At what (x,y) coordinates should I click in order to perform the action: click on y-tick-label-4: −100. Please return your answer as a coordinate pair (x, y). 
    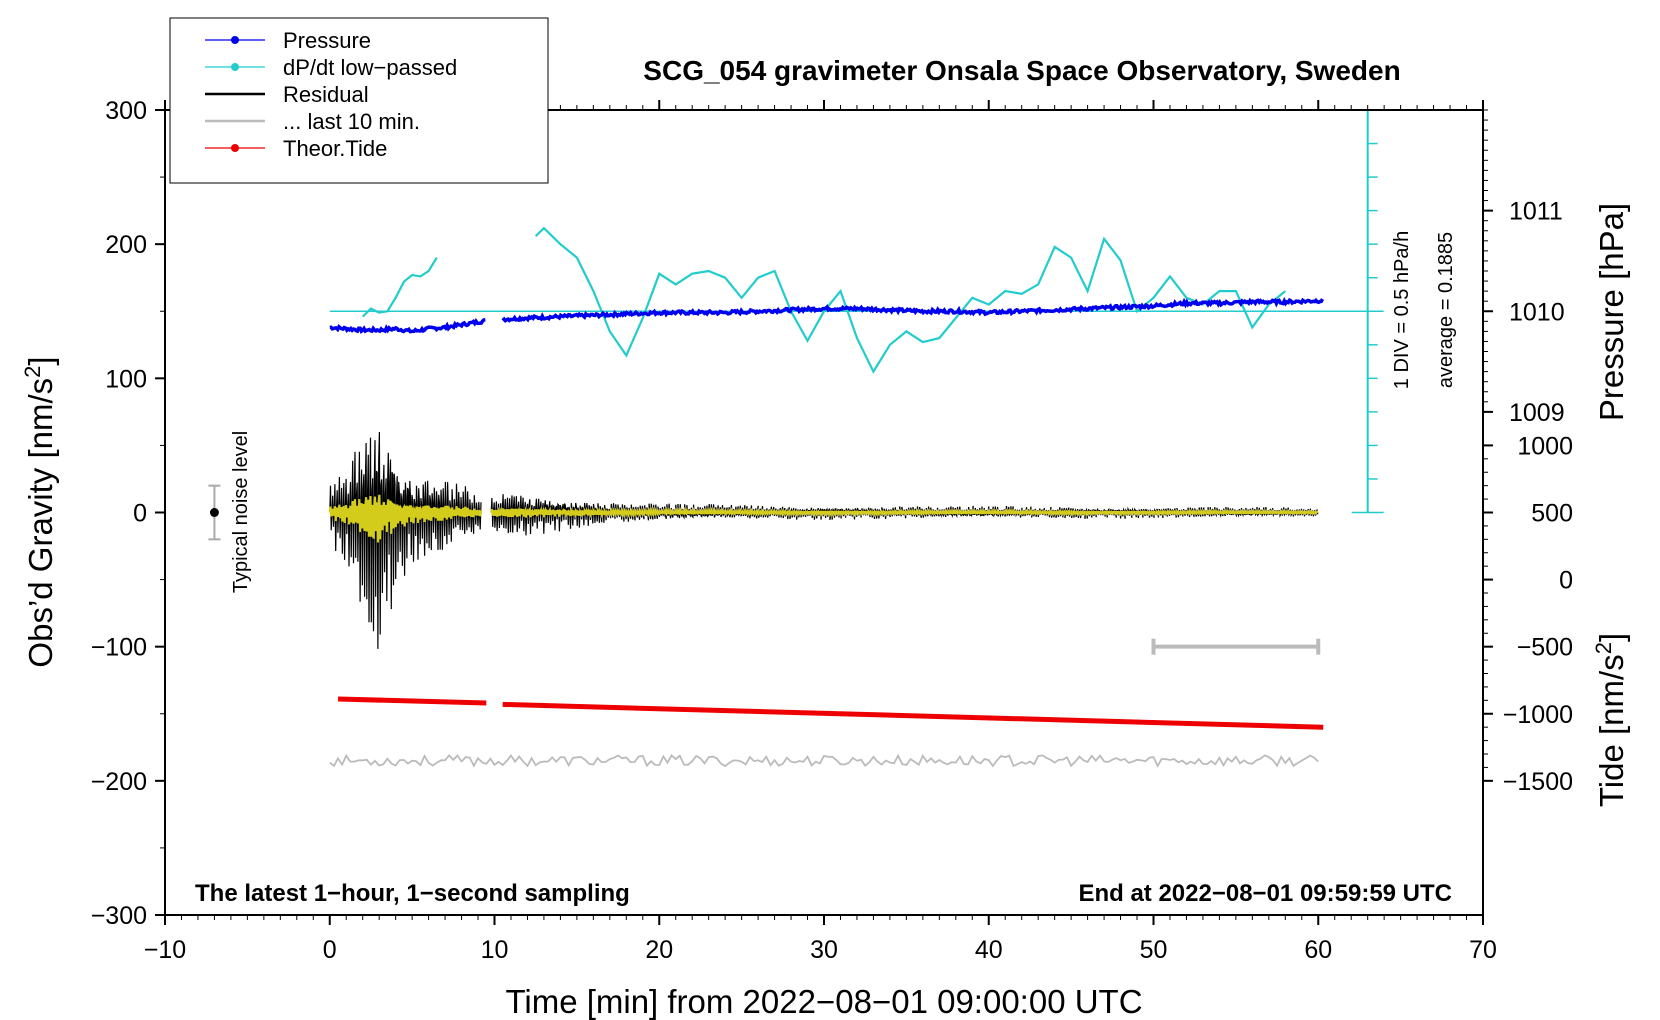
    Looking at the image, I should click on (119, 648).